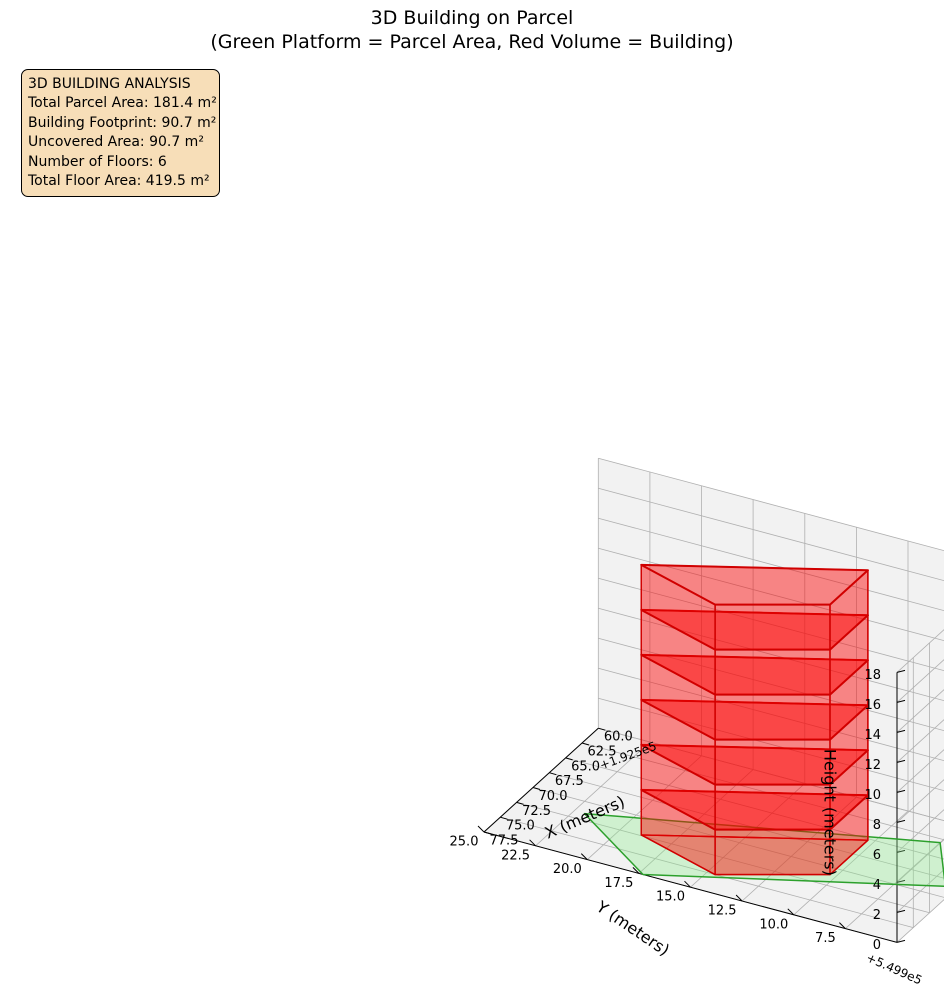  Describe the element at coordinates (877, 945) in the screenshot. I see `z-tick-label: 0` at that location.